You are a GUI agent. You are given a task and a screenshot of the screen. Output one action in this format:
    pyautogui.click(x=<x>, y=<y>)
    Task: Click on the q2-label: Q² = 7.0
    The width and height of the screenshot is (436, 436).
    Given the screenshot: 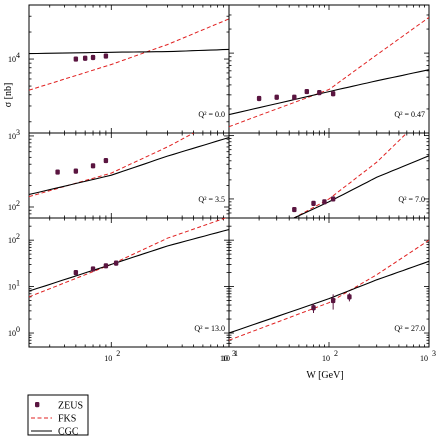 What is the action you would take?
    pyautogui.click(x=411, y=199)
    